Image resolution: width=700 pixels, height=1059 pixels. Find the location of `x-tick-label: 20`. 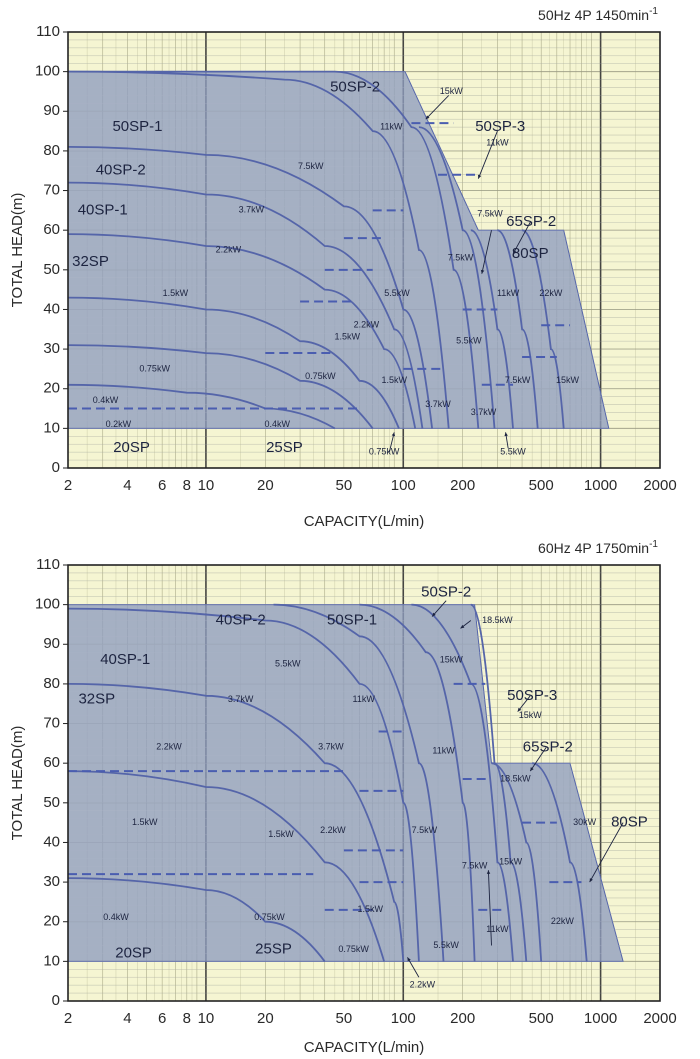

x-tick-label: 20 is located at coordinates (265, 485).